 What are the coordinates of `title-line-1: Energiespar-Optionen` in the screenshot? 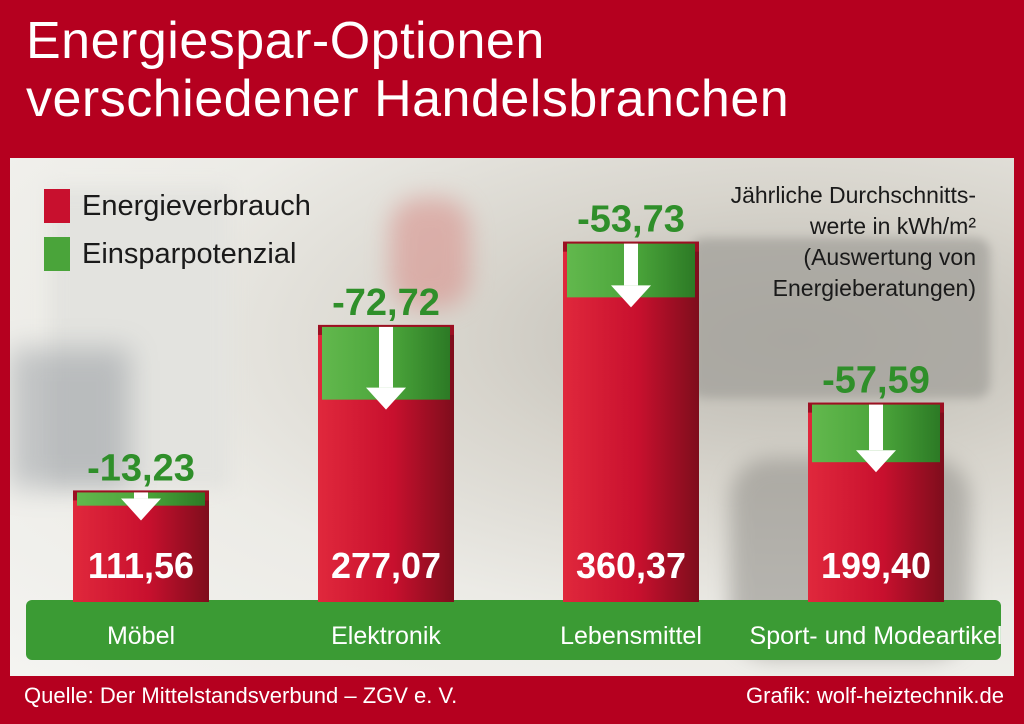 It's located at (285, 41).